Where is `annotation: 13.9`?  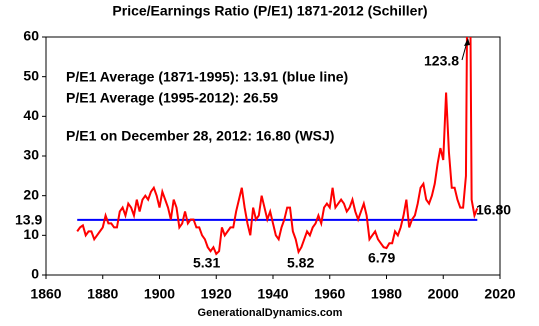
annotation: 13.9 is located at coordinates (28, 220).